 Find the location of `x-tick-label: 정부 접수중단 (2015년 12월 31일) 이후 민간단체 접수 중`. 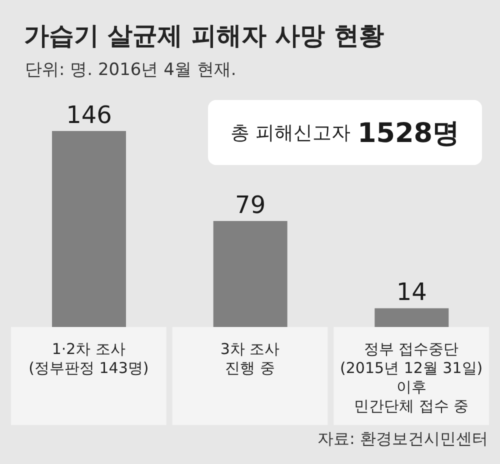

x-tick-label: 정부 접수중단 (2015년 12월 31일) 이후 민간단체 접수 중 is located at coordinates (411, 377).